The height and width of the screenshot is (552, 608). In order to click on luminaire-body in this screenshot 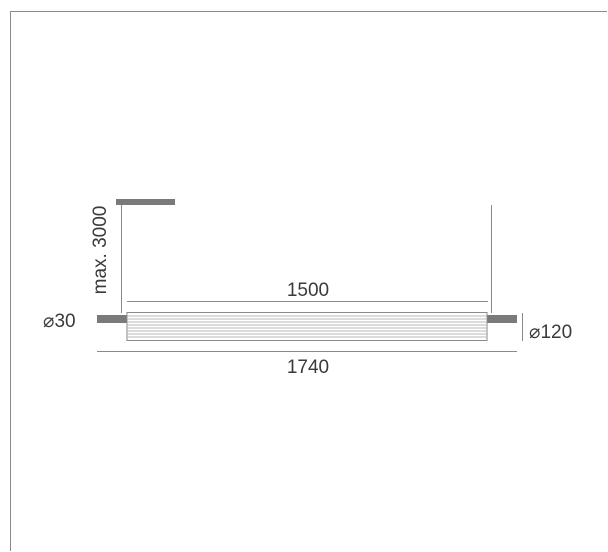, I will do `click(307, 326)`.